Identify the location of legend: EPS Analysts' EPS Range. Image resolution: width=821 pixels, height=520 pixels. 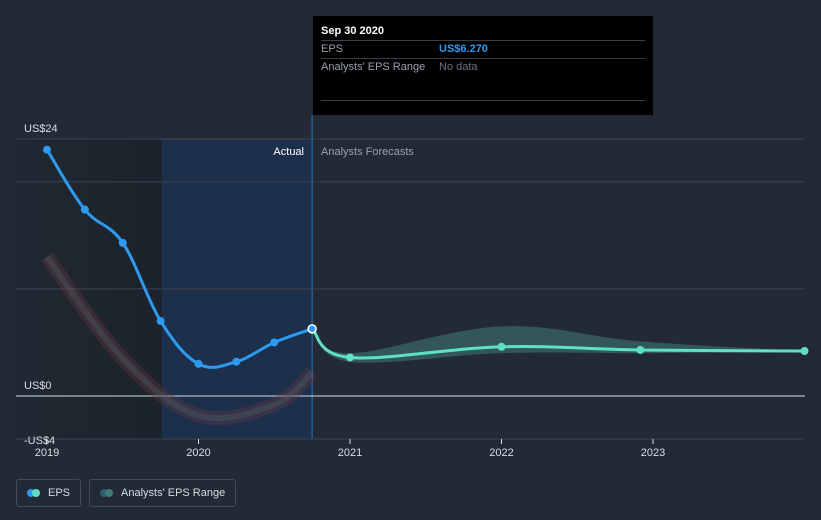
(126, 493).